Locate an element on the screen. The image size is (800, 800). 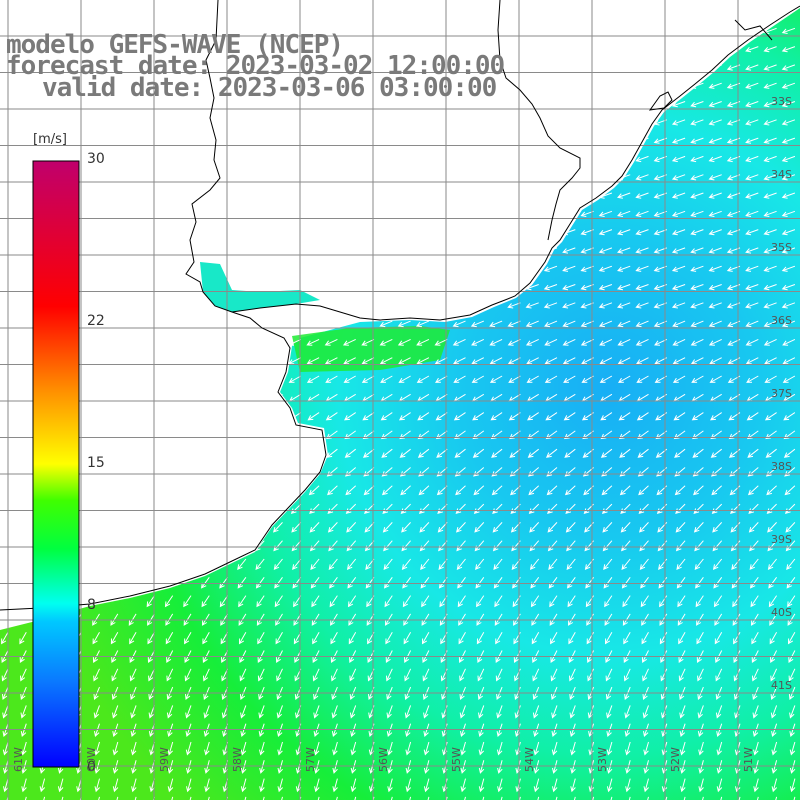
longitude-label: 60W is located at coordinates (91, 759).